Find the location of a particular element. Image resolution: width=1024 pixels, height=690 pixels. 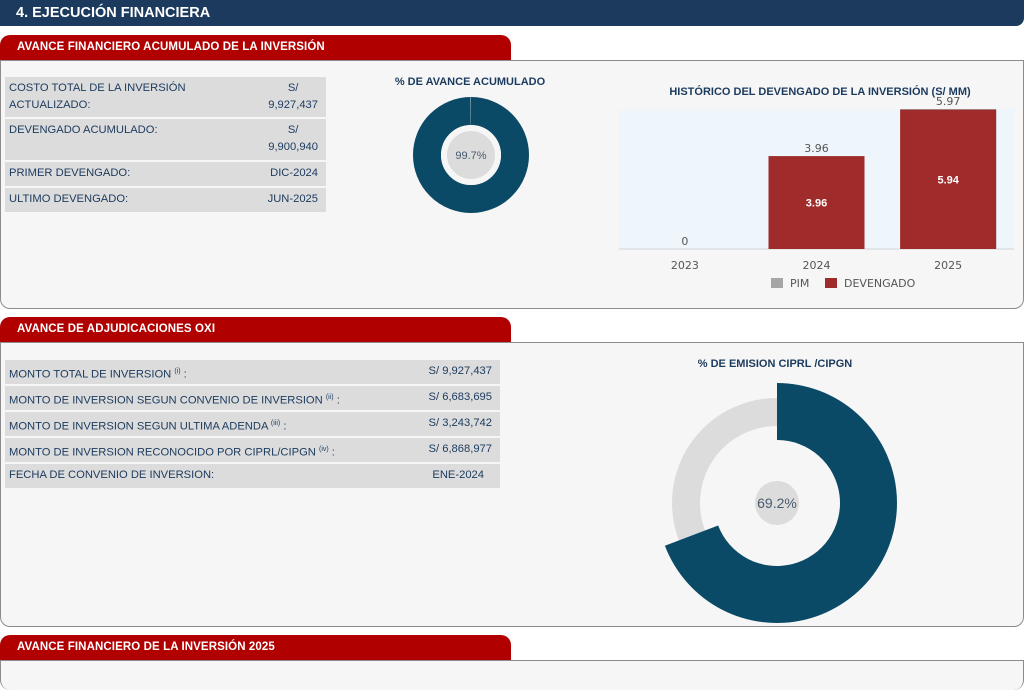

footnote-ref: (iv) is located at coordinates (323, 449).